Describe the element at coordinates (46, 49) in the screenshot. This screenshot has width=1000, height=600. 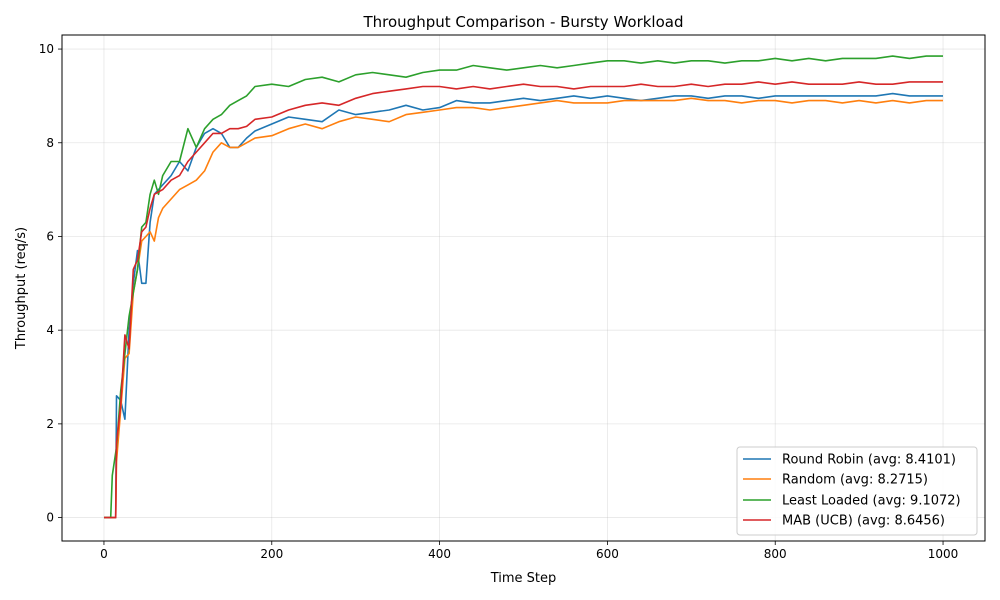
I see `y-tick-label: 10` at that location.